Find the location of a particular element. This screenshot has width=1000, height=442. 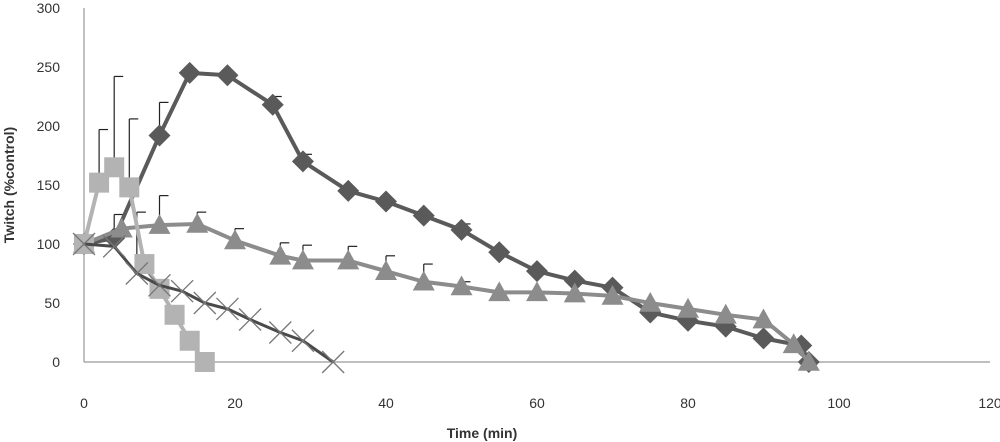

x-tick-label: 120 is located at coordinates (989, 403).